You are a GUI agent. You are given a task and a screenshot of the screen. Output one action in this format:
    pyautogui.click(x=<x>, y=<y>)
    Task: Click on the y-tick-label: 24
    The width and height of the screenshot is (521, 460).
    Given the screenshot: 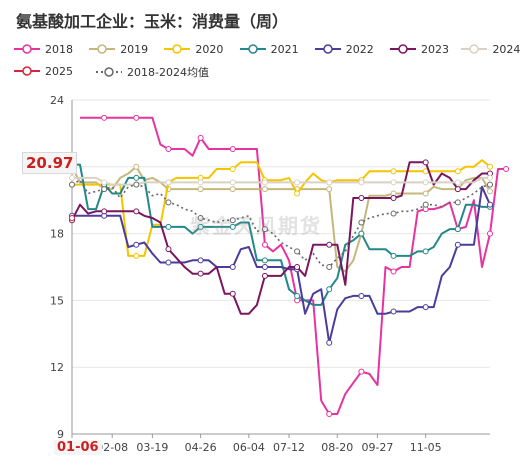 What is the action you would take?
    pyautogui.click(x=57, y=100)
    